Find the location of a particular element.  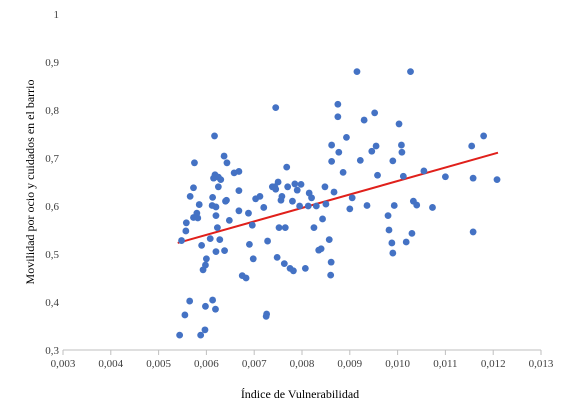

y-tick-label: 0,7 is located at coordinates (52, 159).